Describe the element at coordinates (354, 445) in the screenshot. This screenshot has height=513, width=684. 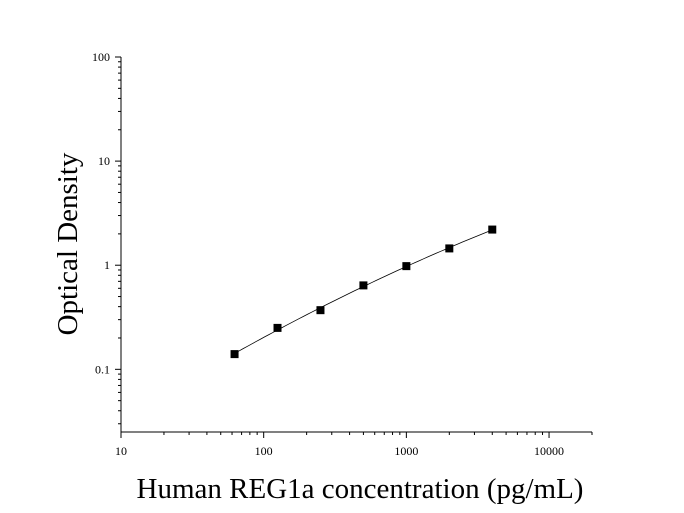
I see `x-ticks: 10 100 1000 10000` at that location.